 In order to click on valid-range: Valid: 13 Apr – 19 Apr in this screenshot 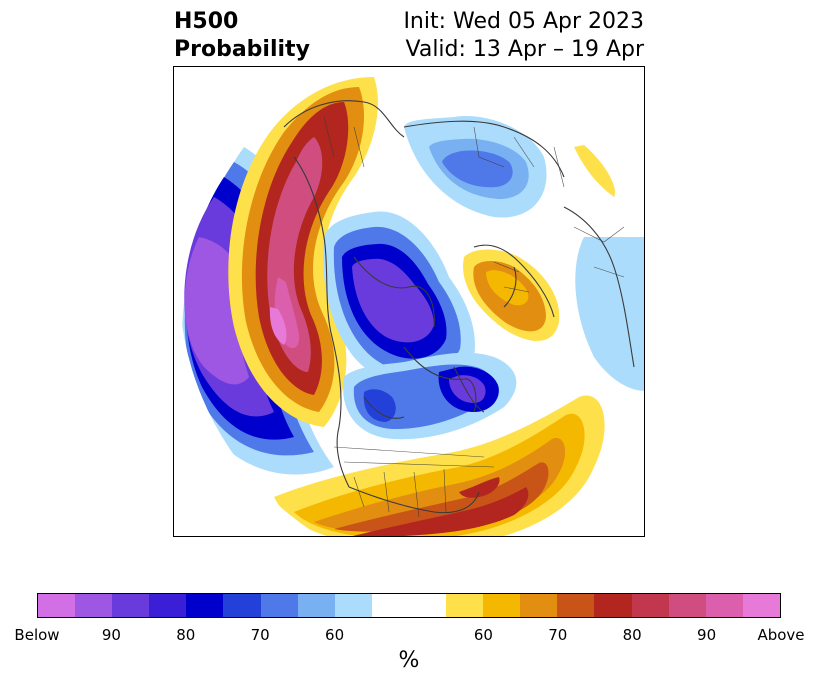, I will do `click(525, 49)`.